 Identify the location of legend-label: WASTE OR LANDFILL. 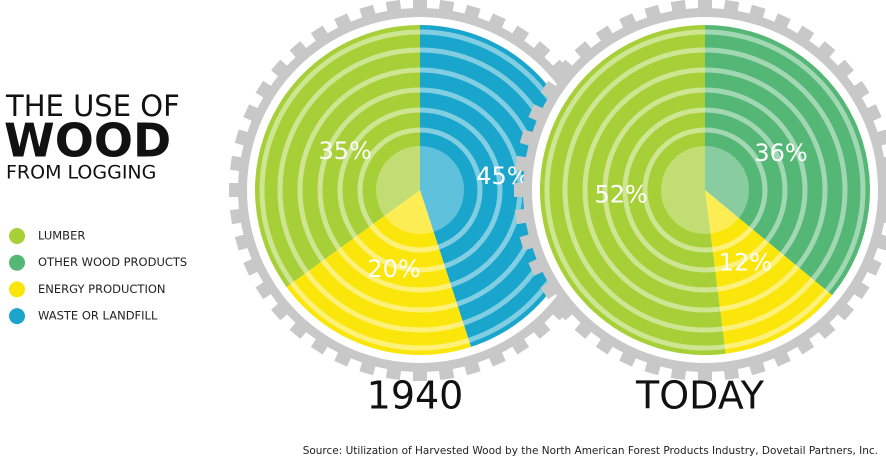
(98, 316).